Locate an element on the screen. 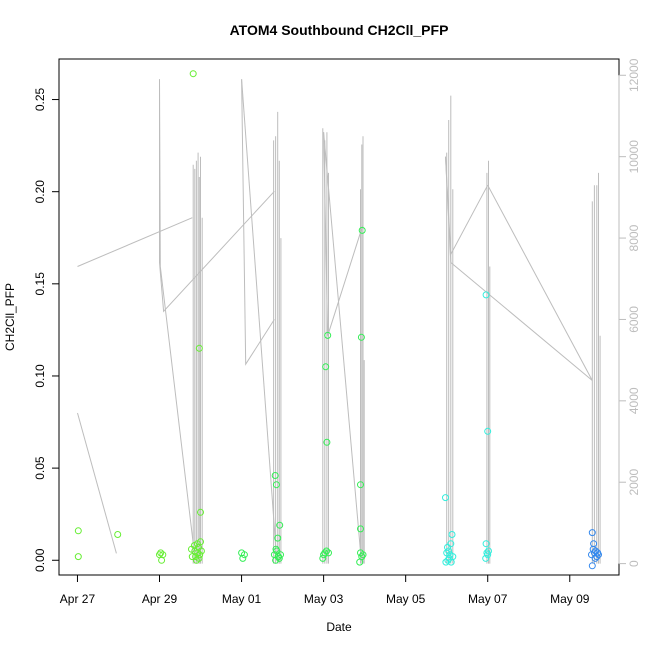 The height and width of the screenshot is (650, 650). y-tick-label-2: 0.10 is located at coordinates (40, 376).